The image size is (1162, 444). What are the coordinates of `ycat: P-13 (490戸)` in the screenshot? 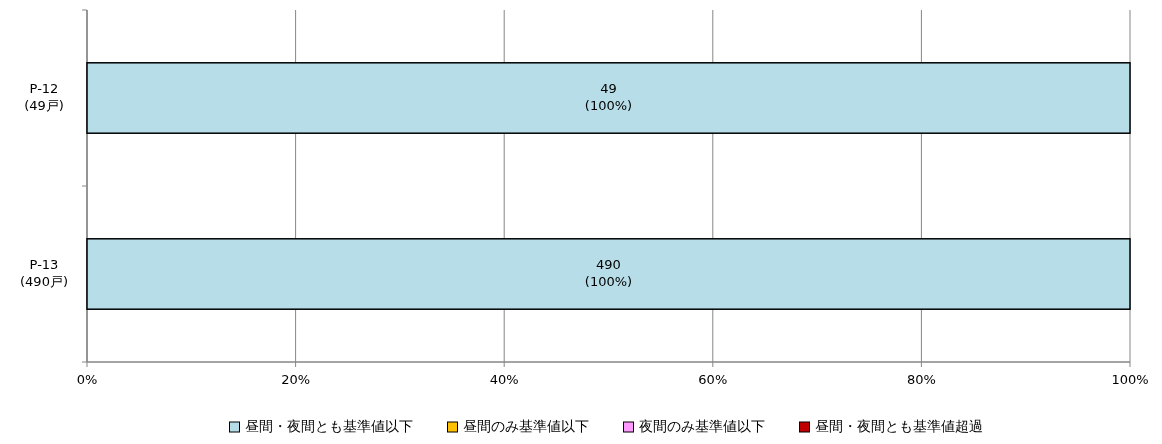 It's located at (44, 273).